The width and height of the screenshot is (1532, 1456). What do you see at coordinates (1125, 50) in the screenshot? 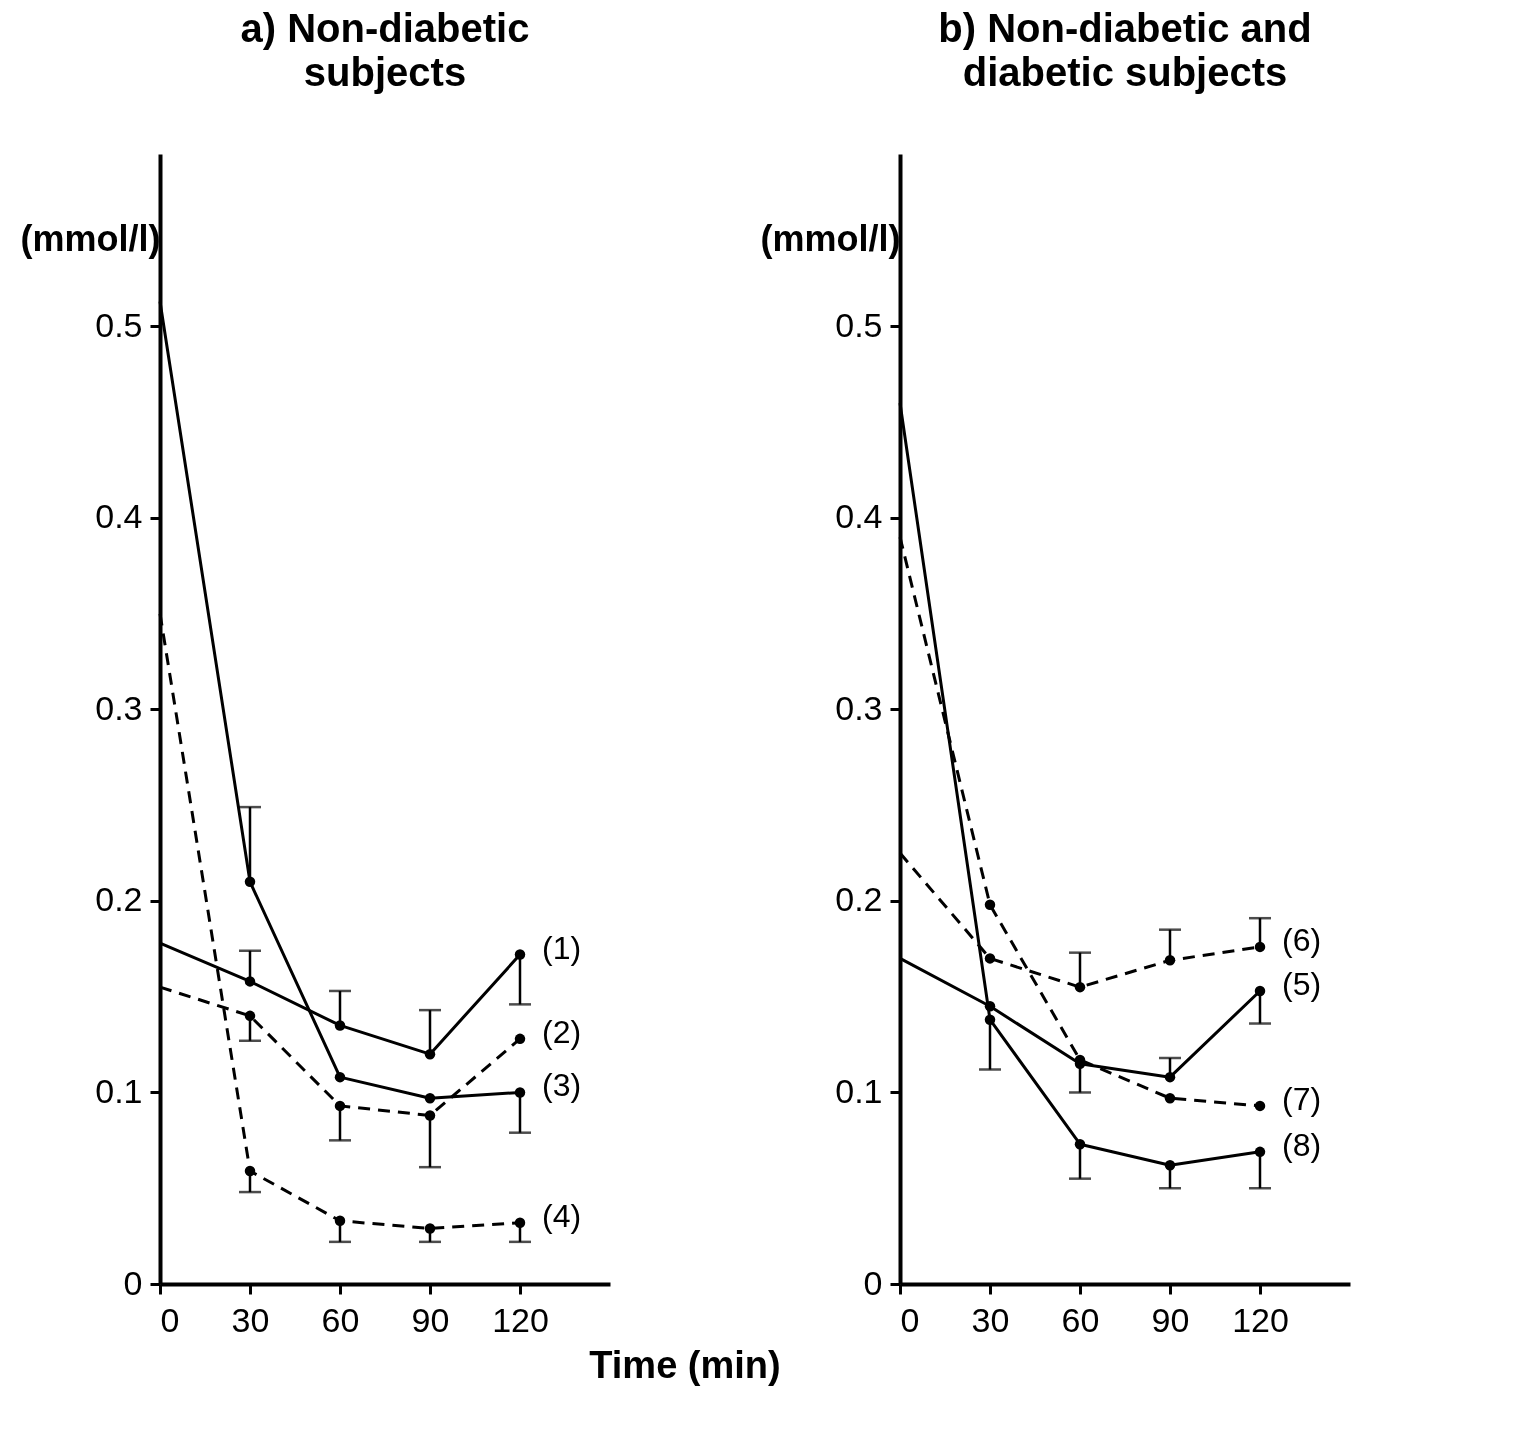
I see `chart-title: b) Non-diabetic and diabetic subjects` at bounding box center [1125, 50].